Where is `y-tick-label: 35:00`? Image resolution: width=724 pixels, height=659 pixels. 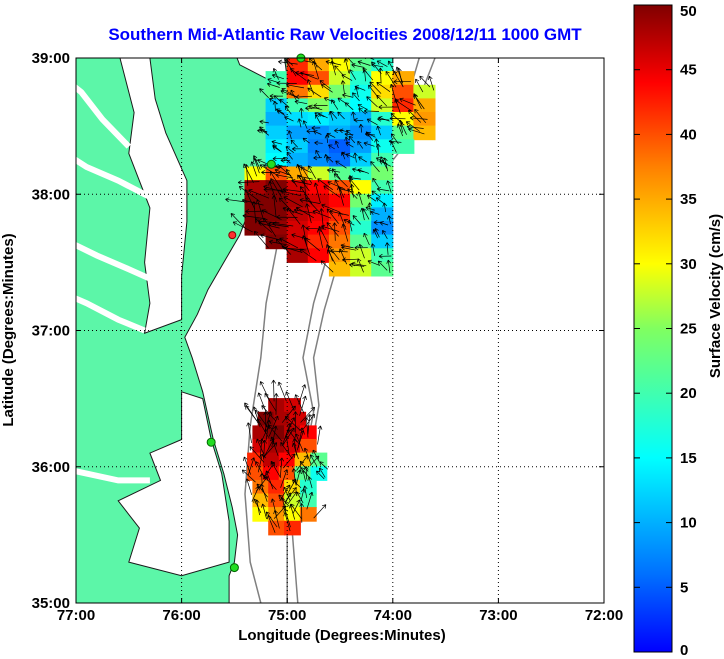 y-tick-label: 35:00 is located at coordinates (51, 603).